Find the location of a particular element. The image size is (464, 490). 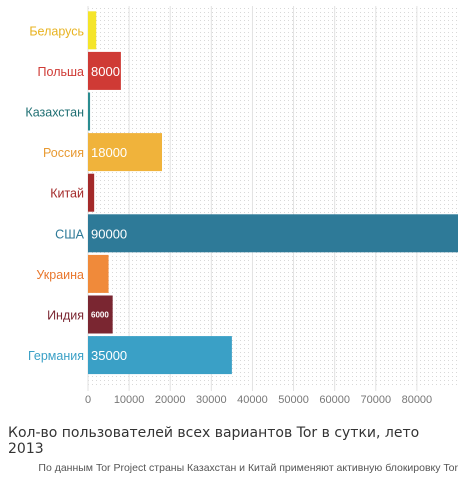

category-label: Россия is located at coordinates (63, 153).